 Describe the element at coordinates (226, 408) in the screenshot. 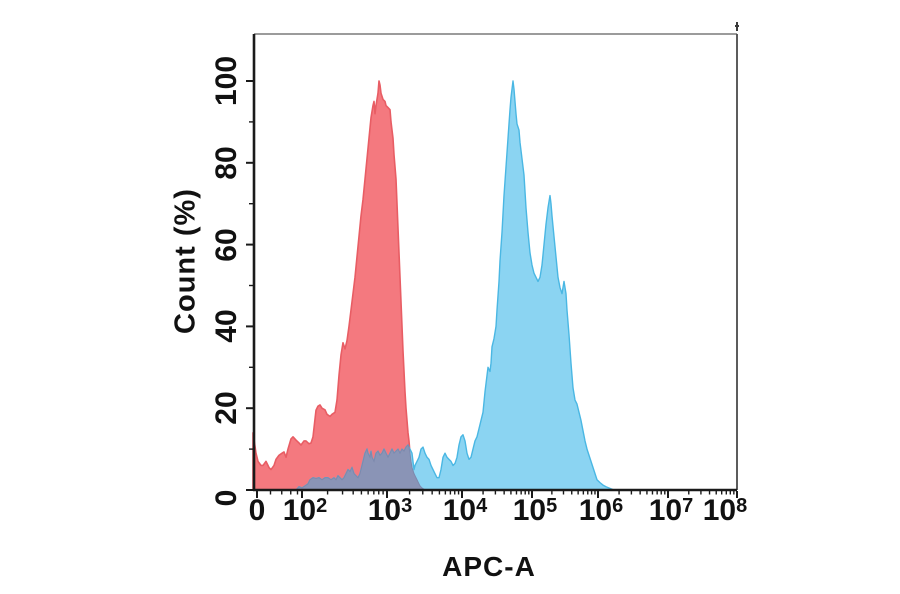

I see `y-tick-label: 20` at that location.